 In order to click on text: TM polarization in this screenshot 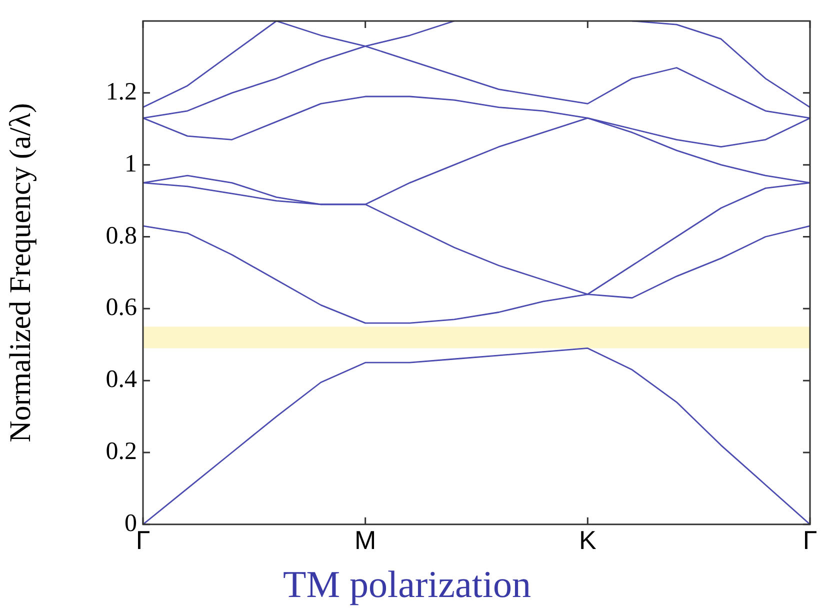, I will do `click(407, 585)`.